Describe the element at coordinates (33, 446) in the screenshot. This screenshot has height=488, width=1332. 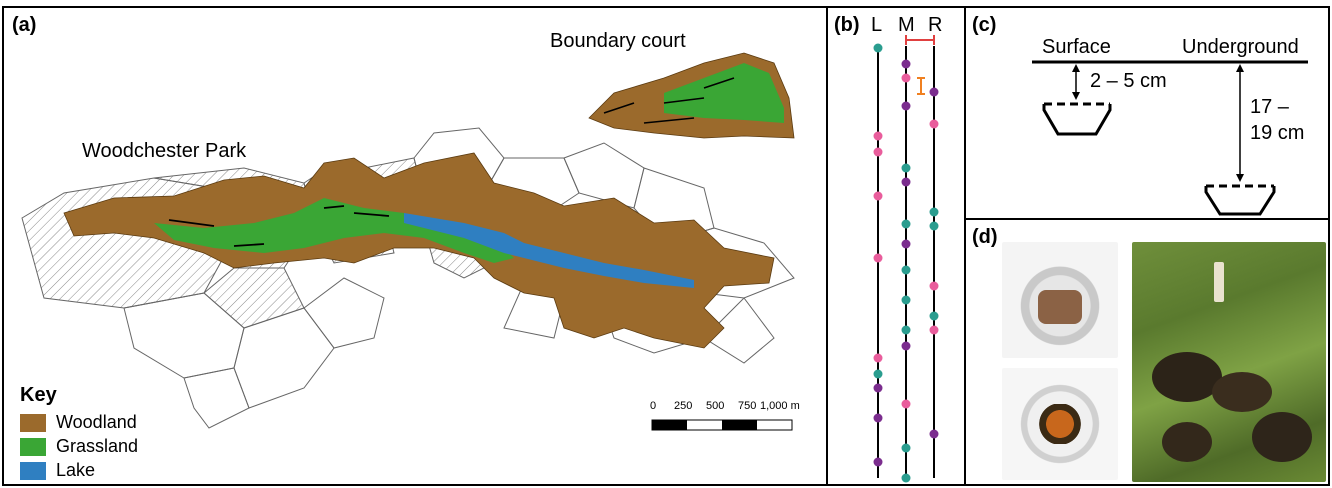
I see `grassland-swatch` at that location.